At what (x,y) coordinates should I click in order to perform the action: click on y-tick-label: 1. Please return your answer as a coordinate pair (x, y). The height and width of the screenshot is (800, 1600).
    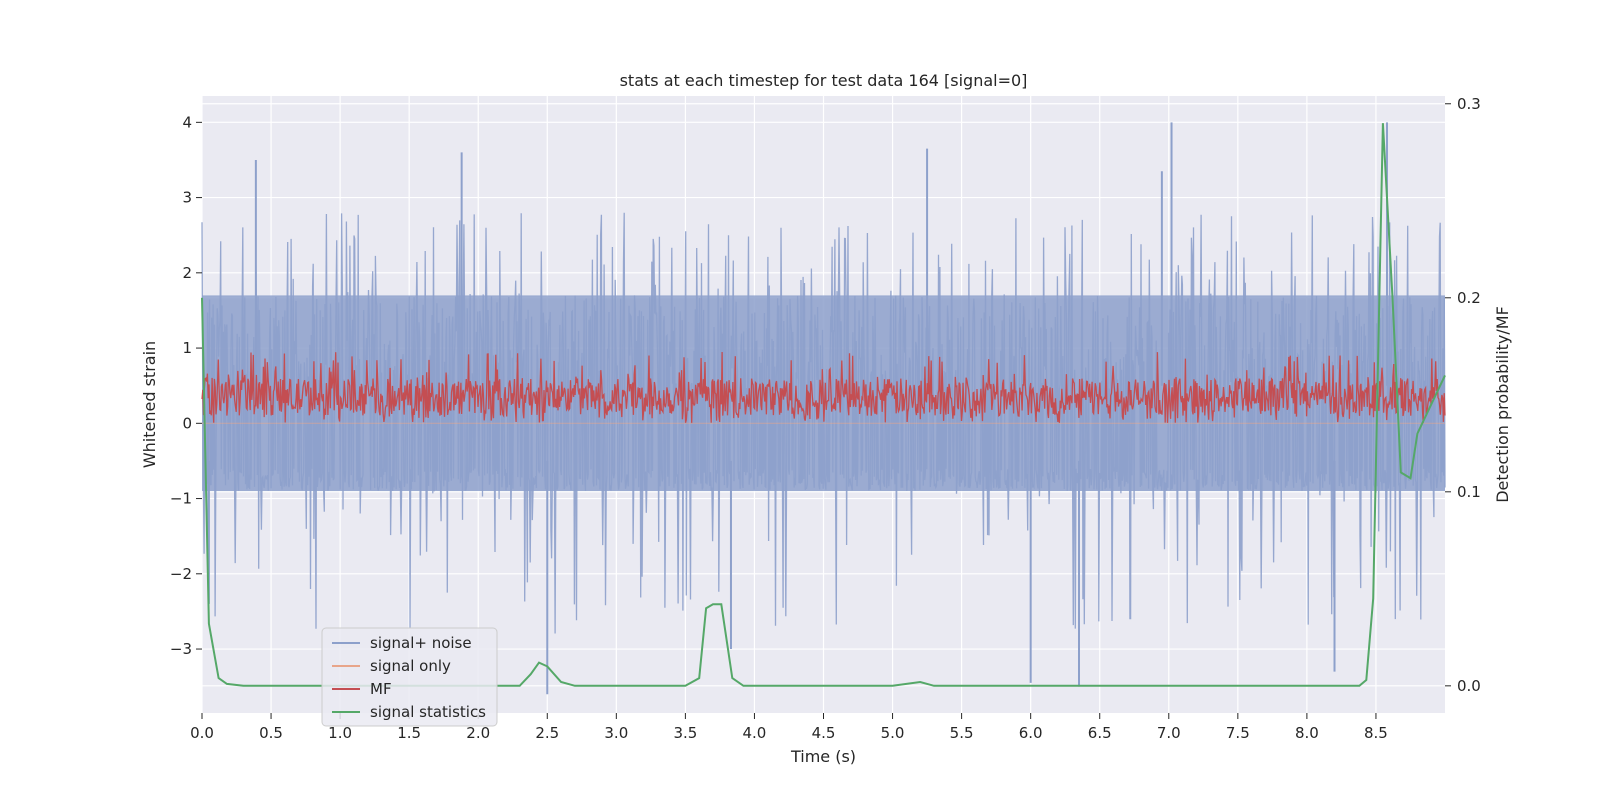
    Looking at the image, I should click on (187, 348).